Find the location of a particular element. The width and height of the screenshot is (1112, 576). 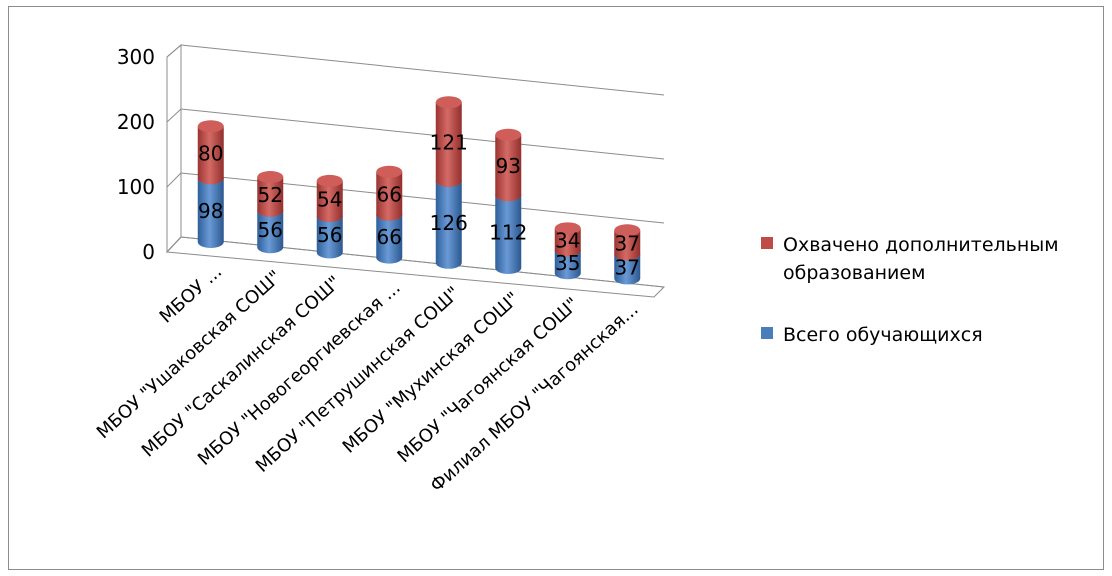

legend-label: Всего обучающихся is located at coordinates (883, 335).